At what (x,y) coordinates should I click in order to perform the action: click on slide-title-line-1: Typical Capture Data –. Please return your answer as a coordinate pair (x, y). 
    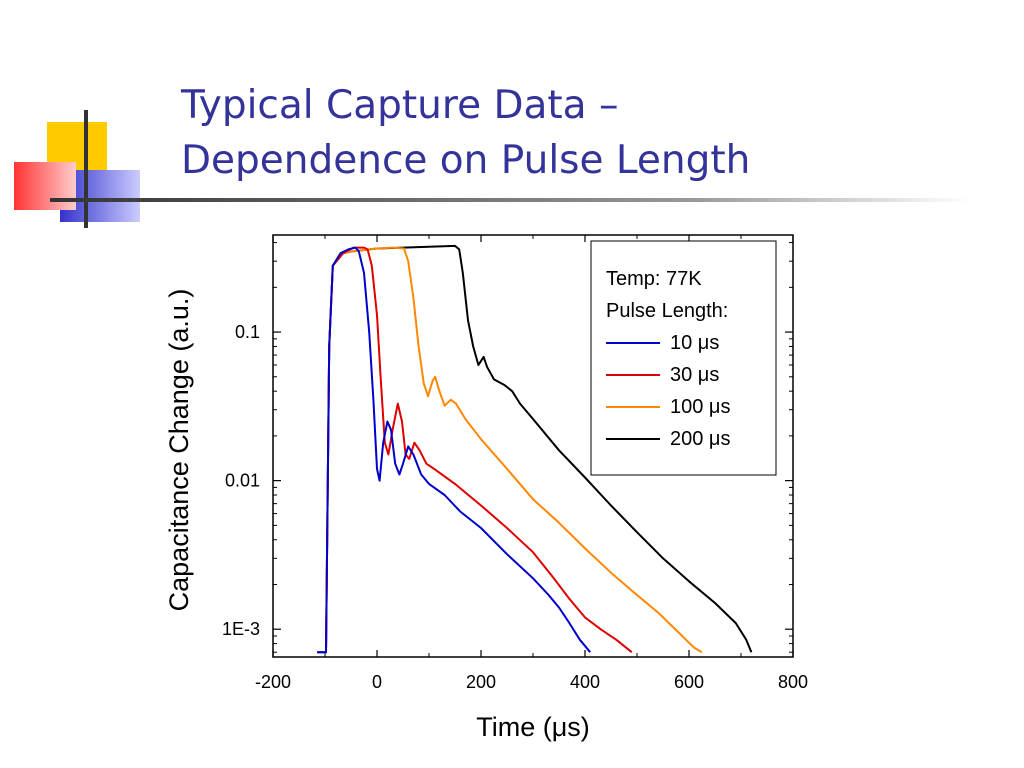
    Looking at the image, I should click on (400, 105).